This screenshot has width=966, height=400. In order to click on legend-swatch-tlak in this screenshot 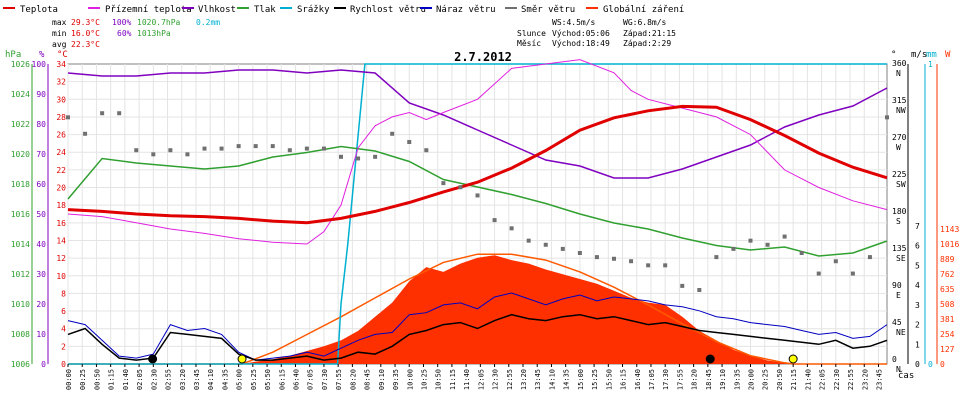, I will do `click(243, 8)`.